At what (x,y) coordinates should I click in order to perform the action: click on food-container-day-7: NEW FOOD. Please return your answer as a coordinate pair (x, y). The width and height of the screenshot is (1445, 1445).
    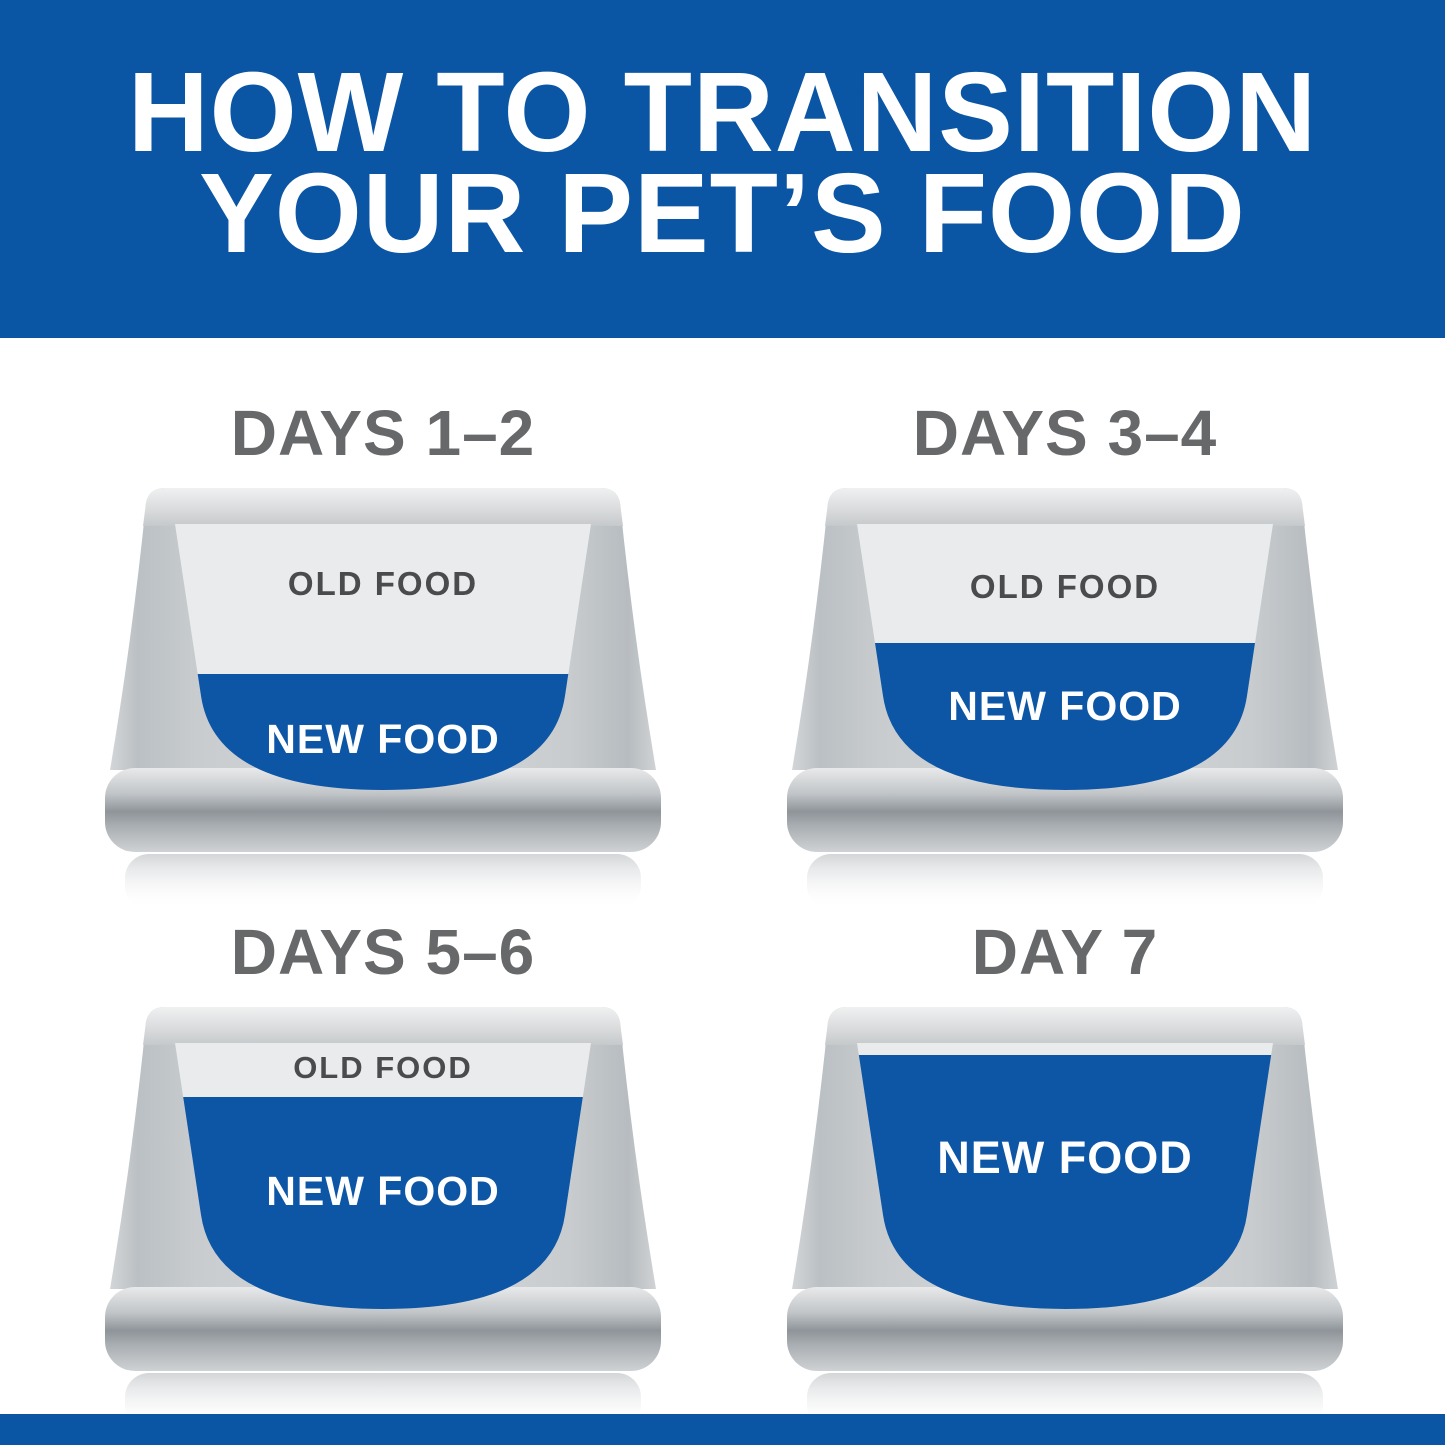
    Looking at the image, I should click on (1065, 1218).